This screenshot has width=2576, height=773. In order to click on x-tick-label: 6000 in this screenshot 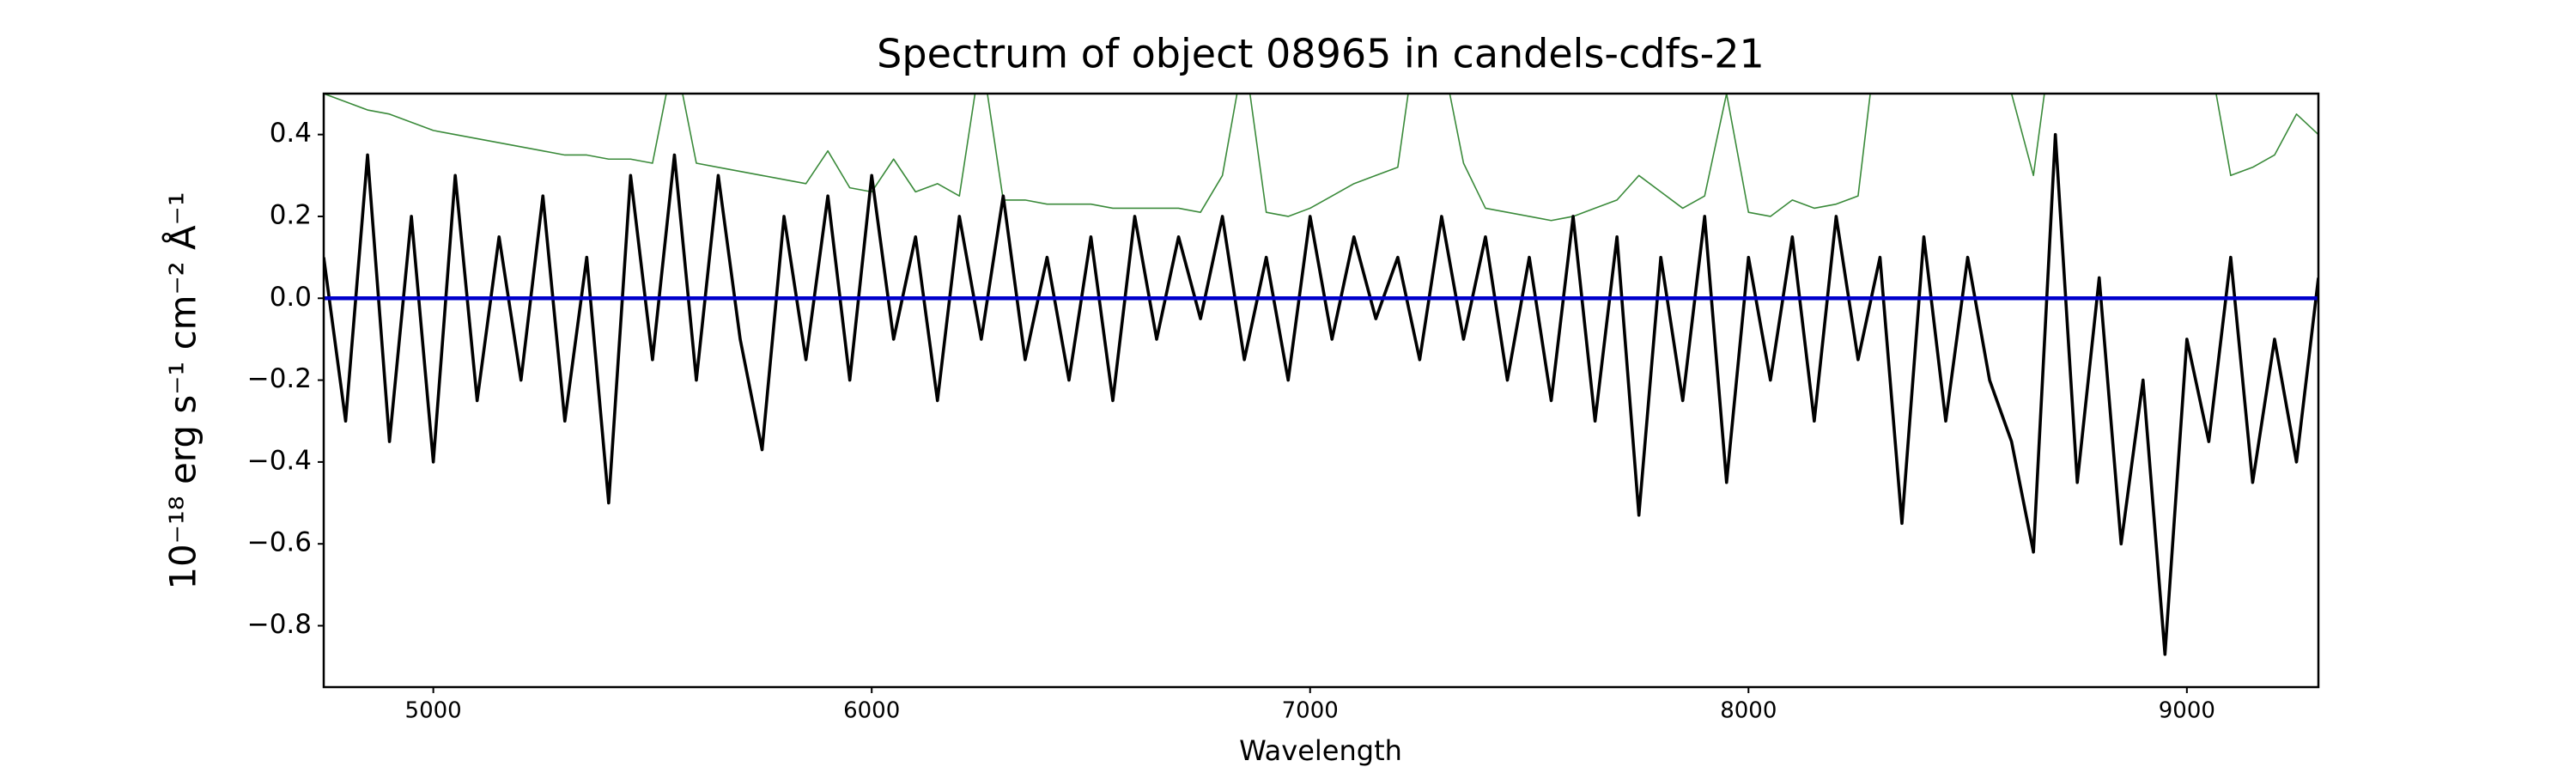, I will do `click(872, 711)`.